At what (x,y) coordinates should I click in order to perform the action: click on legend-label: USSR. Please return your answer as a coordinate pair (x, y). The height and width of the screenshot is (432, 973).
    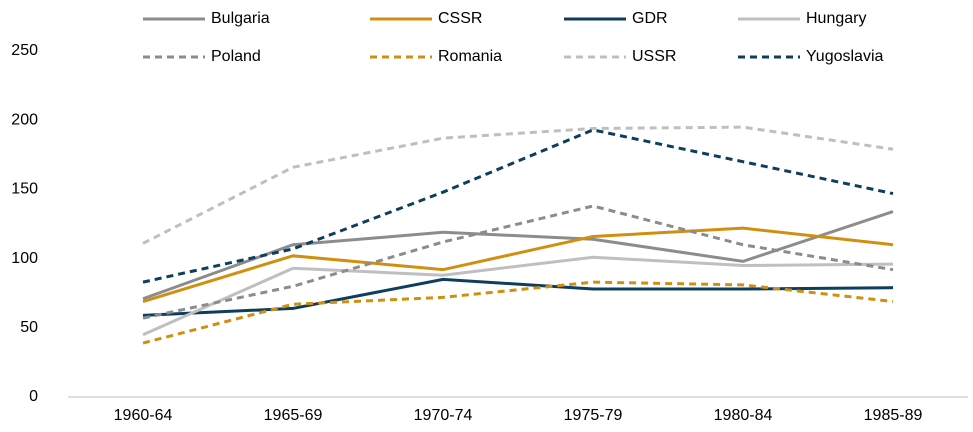
    Looking at the image, I should click on (654, 56).